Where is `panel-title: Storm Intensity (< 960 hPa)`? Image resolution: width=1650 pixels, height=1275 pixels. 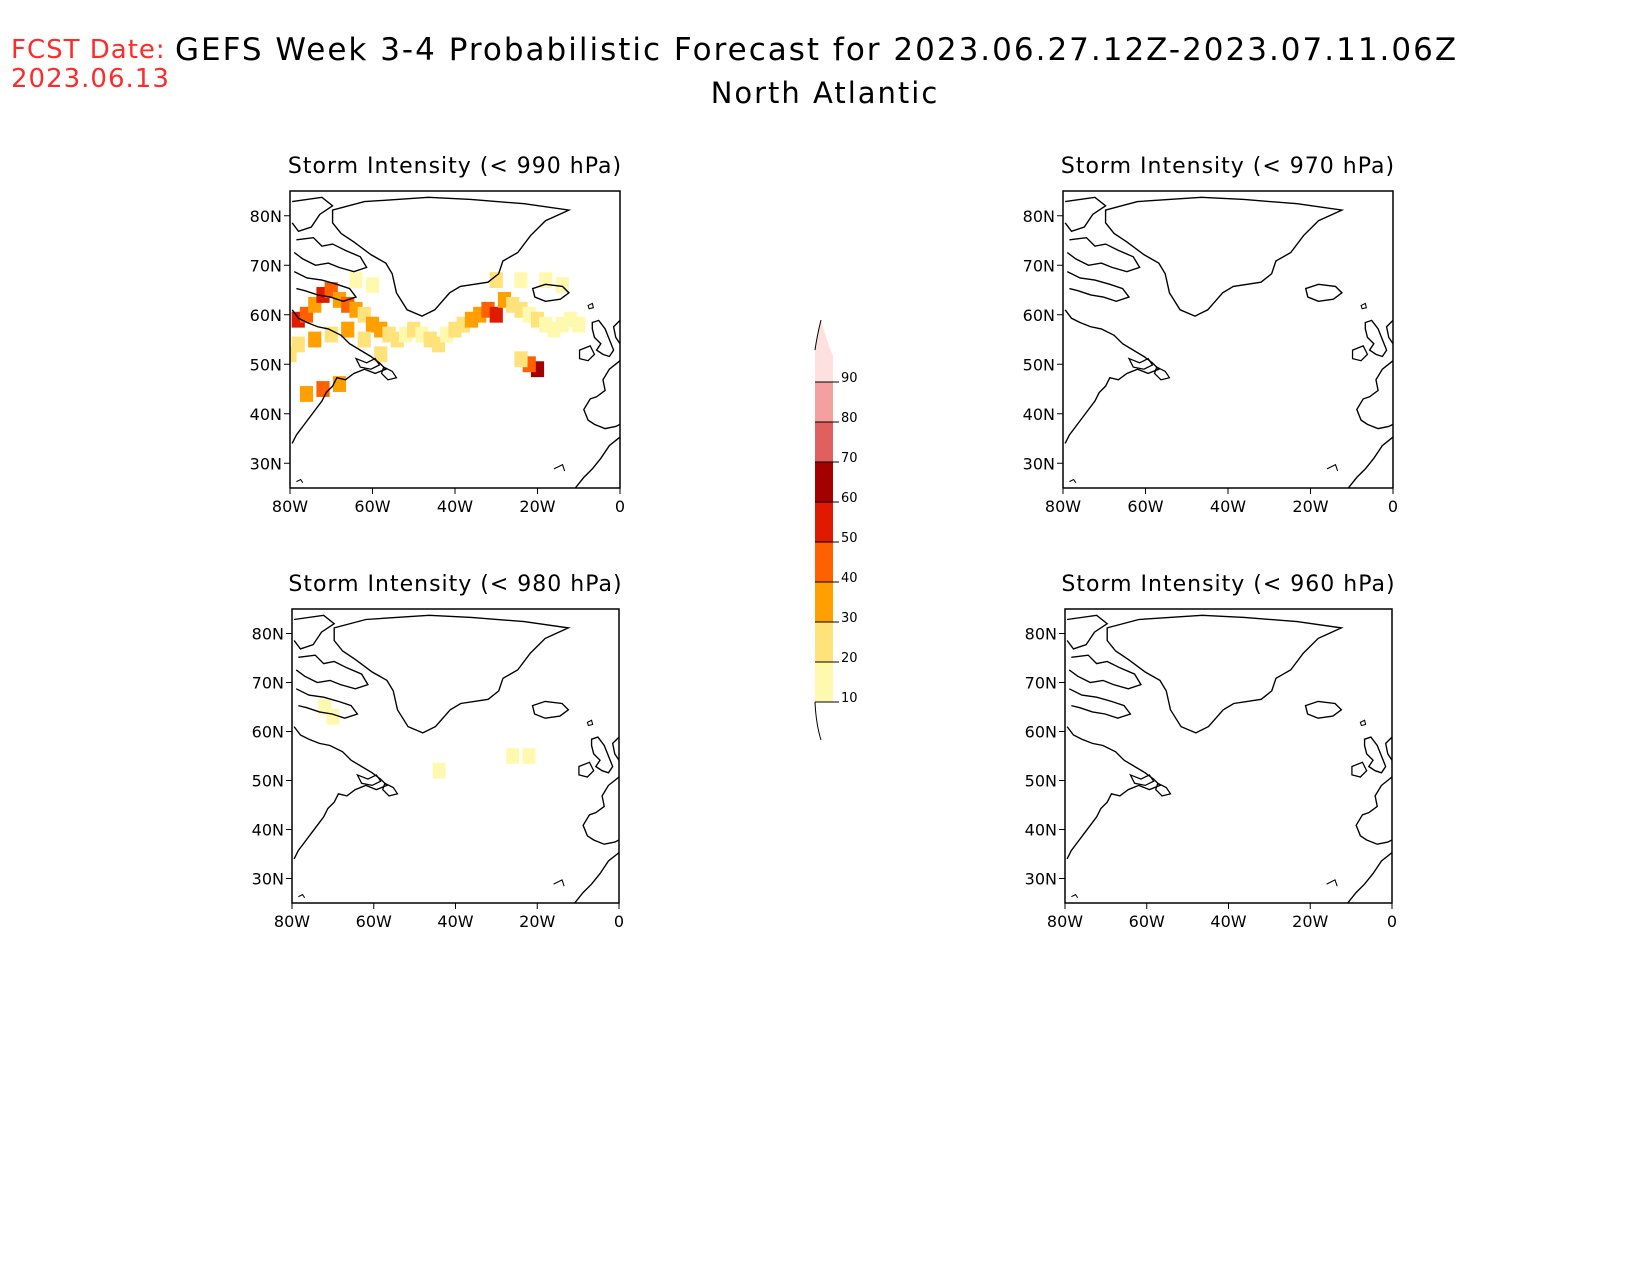
panel-title: Storm Intensity (< 960 hPa) is located at coordinates (1228, 584).